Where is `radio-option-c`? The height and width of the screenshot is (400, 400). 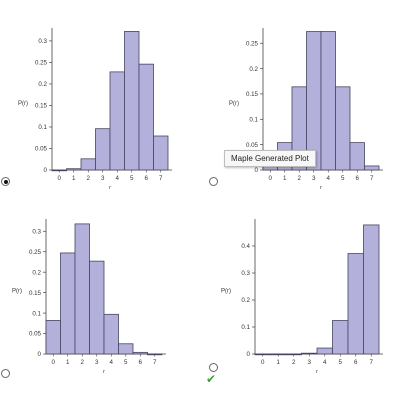
radio-option-c is located at coordinates (5, 373).